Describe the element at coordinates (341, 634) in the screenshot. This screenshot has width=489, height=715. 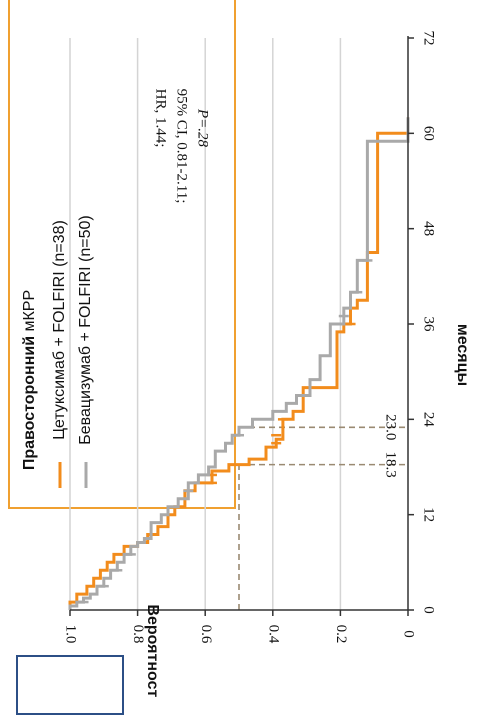
I see `probability-tick-label-1: 0.2` at that location.